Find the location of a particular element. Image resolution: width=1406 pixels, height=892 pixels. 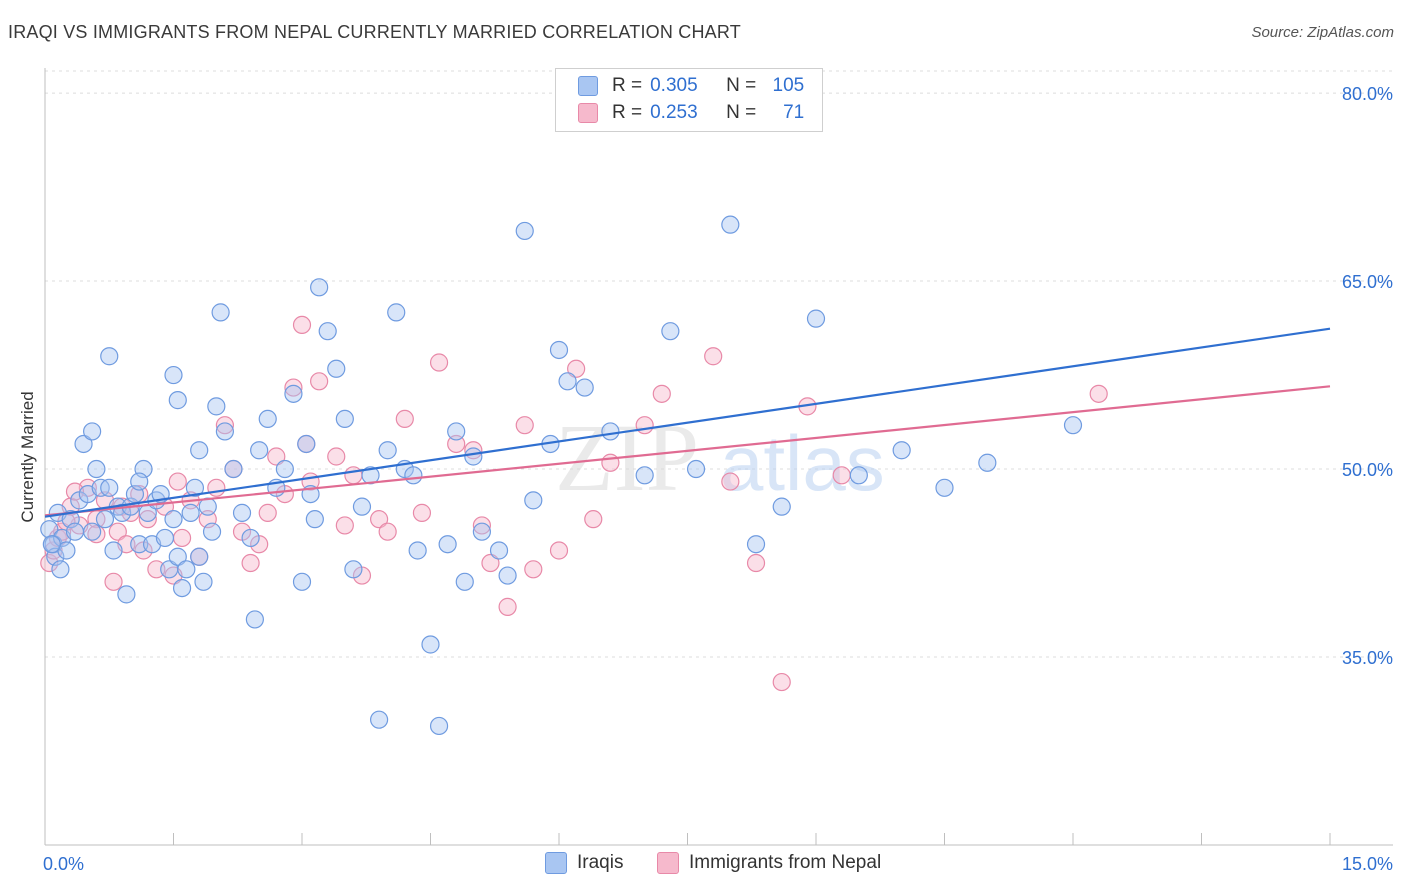

nepal-legend-swatch is located at coordinates (668, 863).